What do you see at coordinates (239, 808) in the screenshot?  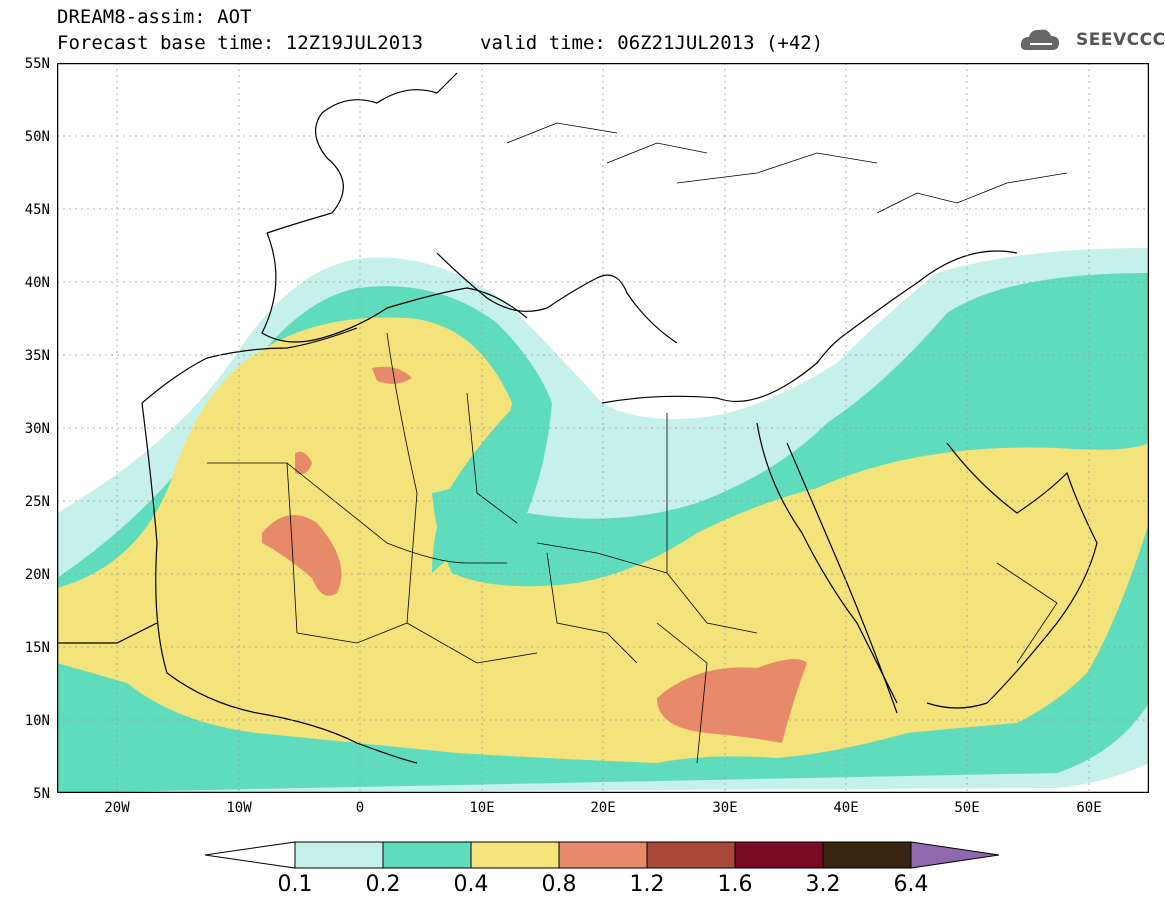 I see `lon-label: 10W` at bounding box center [239, 808].